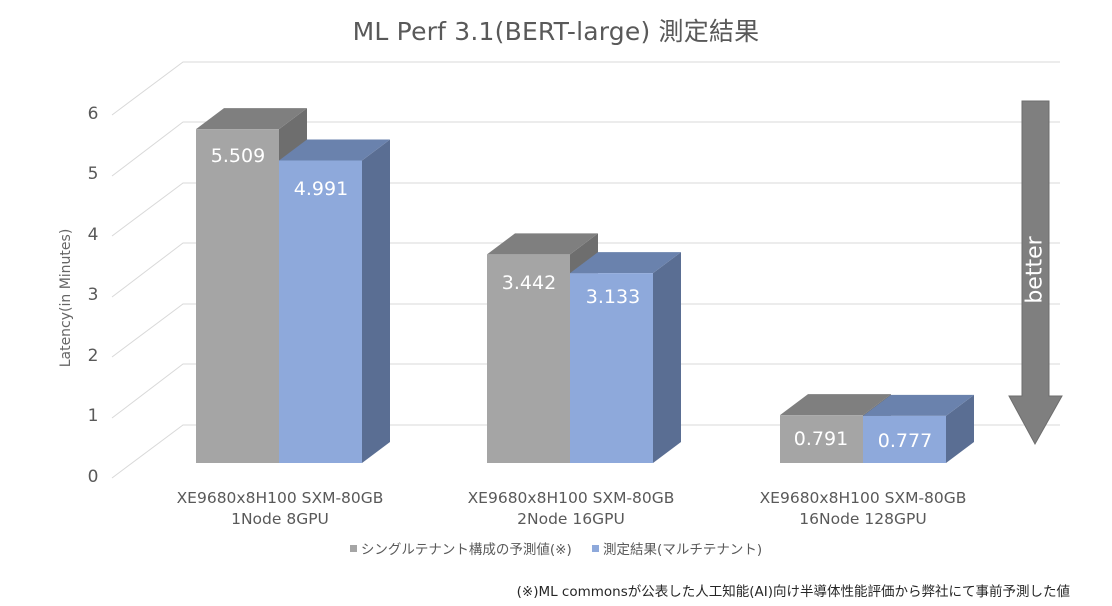 This screenshot has width=1112, height=606. I want to click on category-label-2: XE9680x8H100 SXM-80GB 2Node 16GPU, so click(571, 508).